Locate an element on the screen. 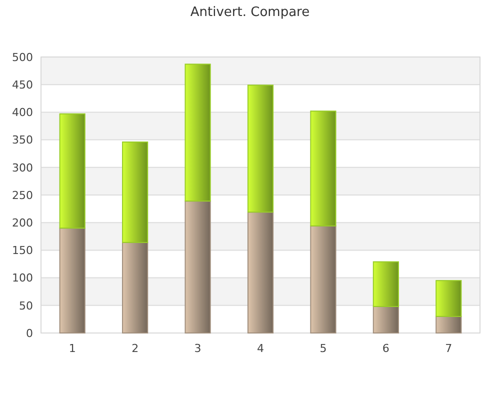 This screenshot has width=500, height=400. x-tick-label: 2 is located at coordinates (135, 348).